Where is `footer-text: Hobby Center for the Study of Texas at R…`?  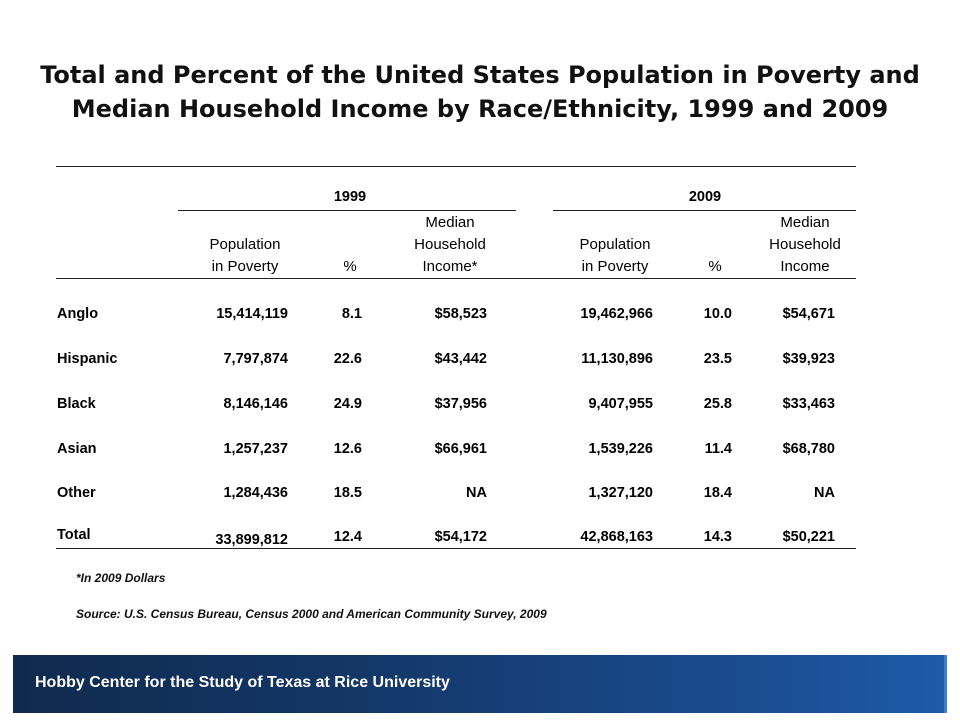 footer-text: Hobby Center for the Study of Texas at R… is located at coordinates (242, 682).